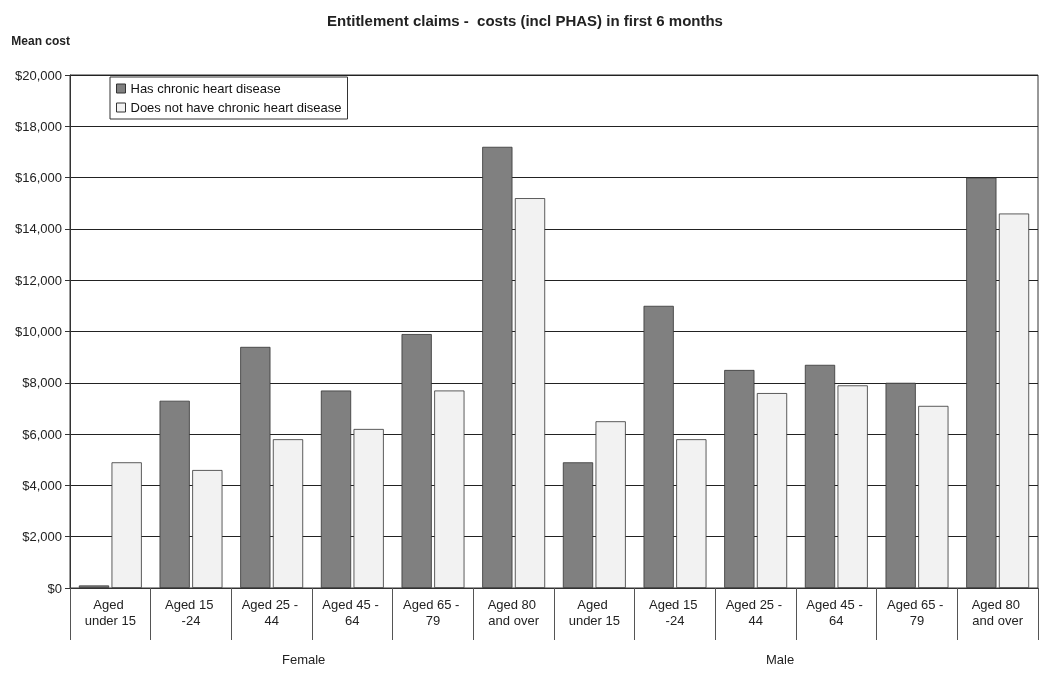  What do you see at coordinates (42, 383) in the screenshot?
I see `y-tick-label: $8,000` at bounding box center [42, 383].